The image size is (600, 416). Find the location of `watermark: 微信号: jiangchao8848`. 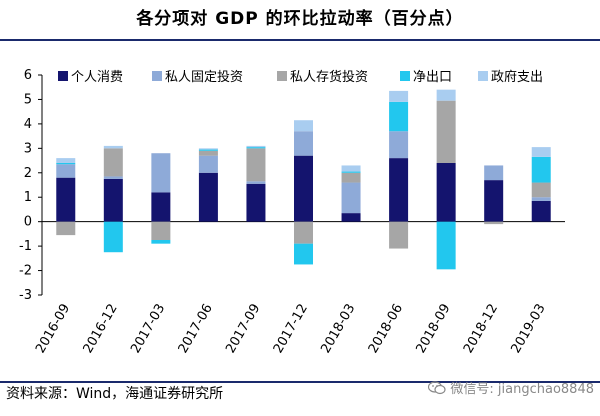

watermark: 微信号: jiangchao8848 is located at coordinates (511, 387).